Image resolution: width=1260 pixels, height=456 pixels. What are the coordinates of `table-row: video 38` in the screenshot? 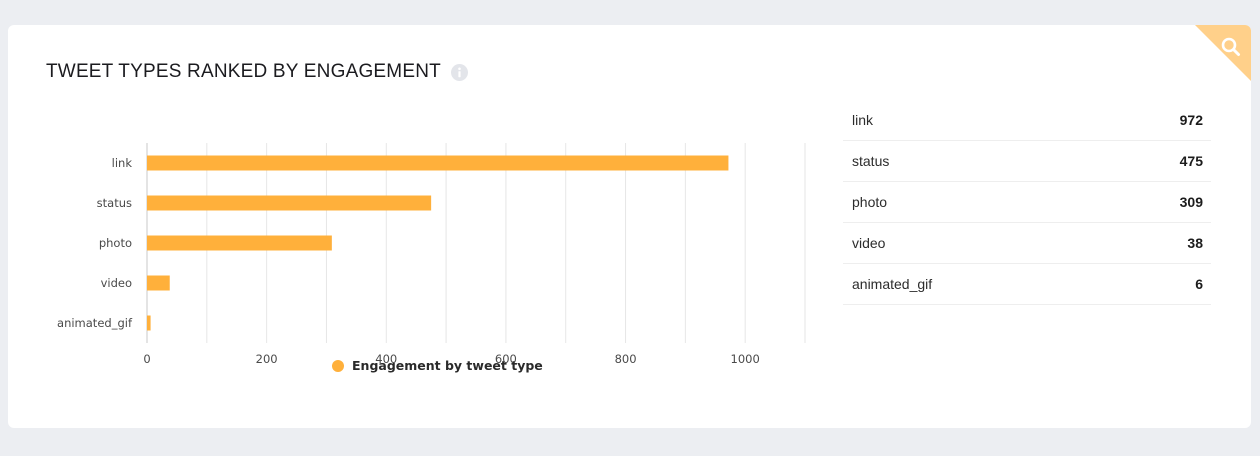 It's located at (1027, 243).